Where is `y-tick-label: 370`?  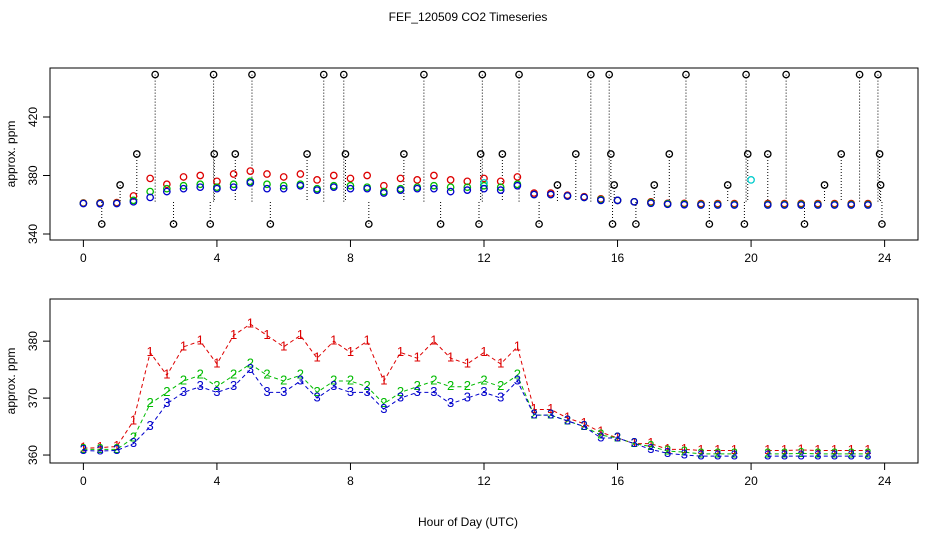
y-tick-label: 370 is located at coordinates (33, 398).